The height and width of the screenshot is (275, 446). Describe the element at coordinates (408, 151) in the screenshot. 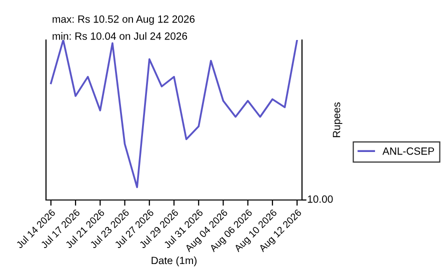

I see `legend-label: ANL-CSEP` at that location.